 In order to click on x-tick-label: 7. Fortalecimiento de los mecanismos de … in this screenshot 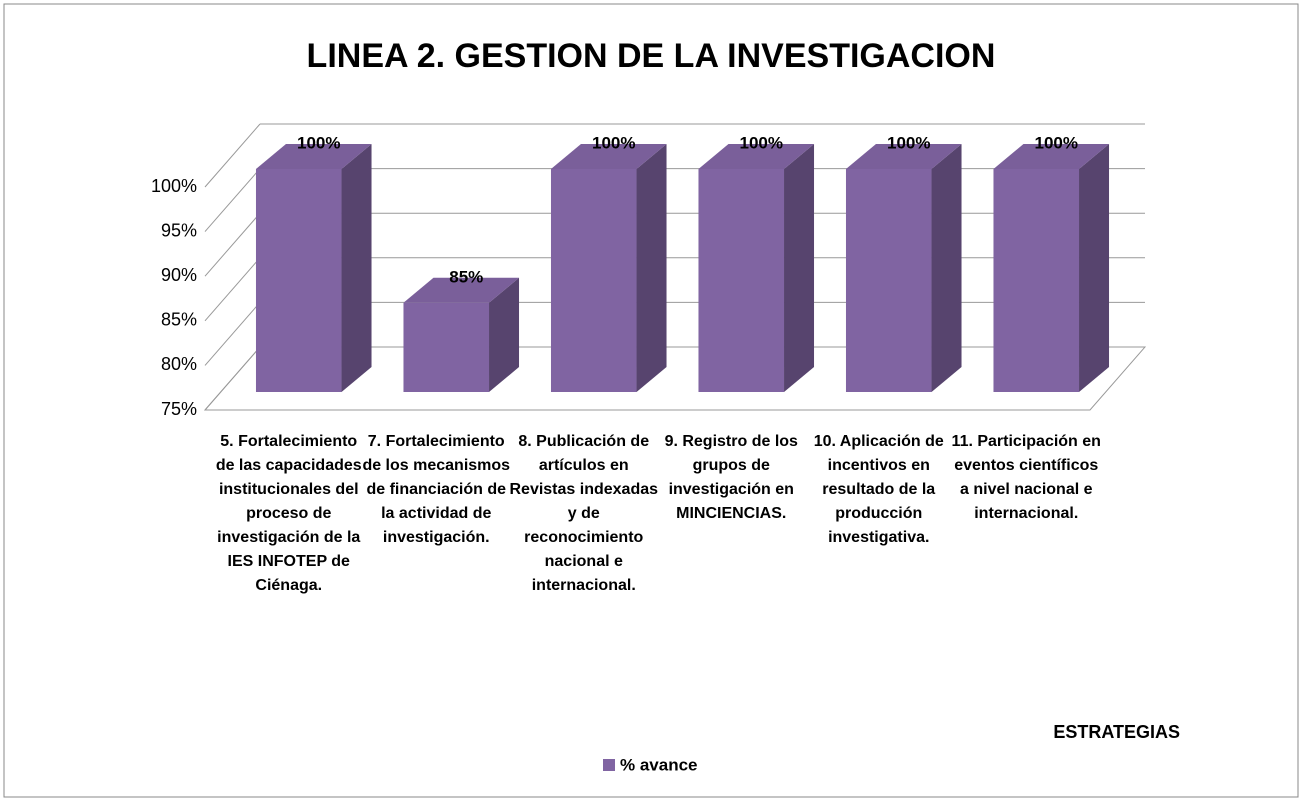, I will do `click(436, 489)`.